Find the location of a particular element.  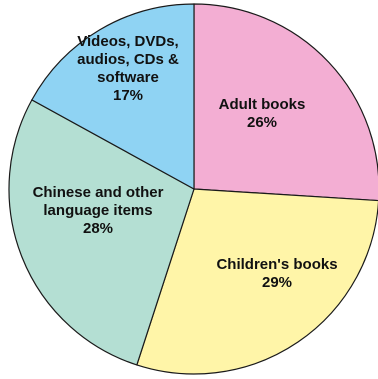

slice-label-0: Adult books 26% is located at coordinates (262, 113).